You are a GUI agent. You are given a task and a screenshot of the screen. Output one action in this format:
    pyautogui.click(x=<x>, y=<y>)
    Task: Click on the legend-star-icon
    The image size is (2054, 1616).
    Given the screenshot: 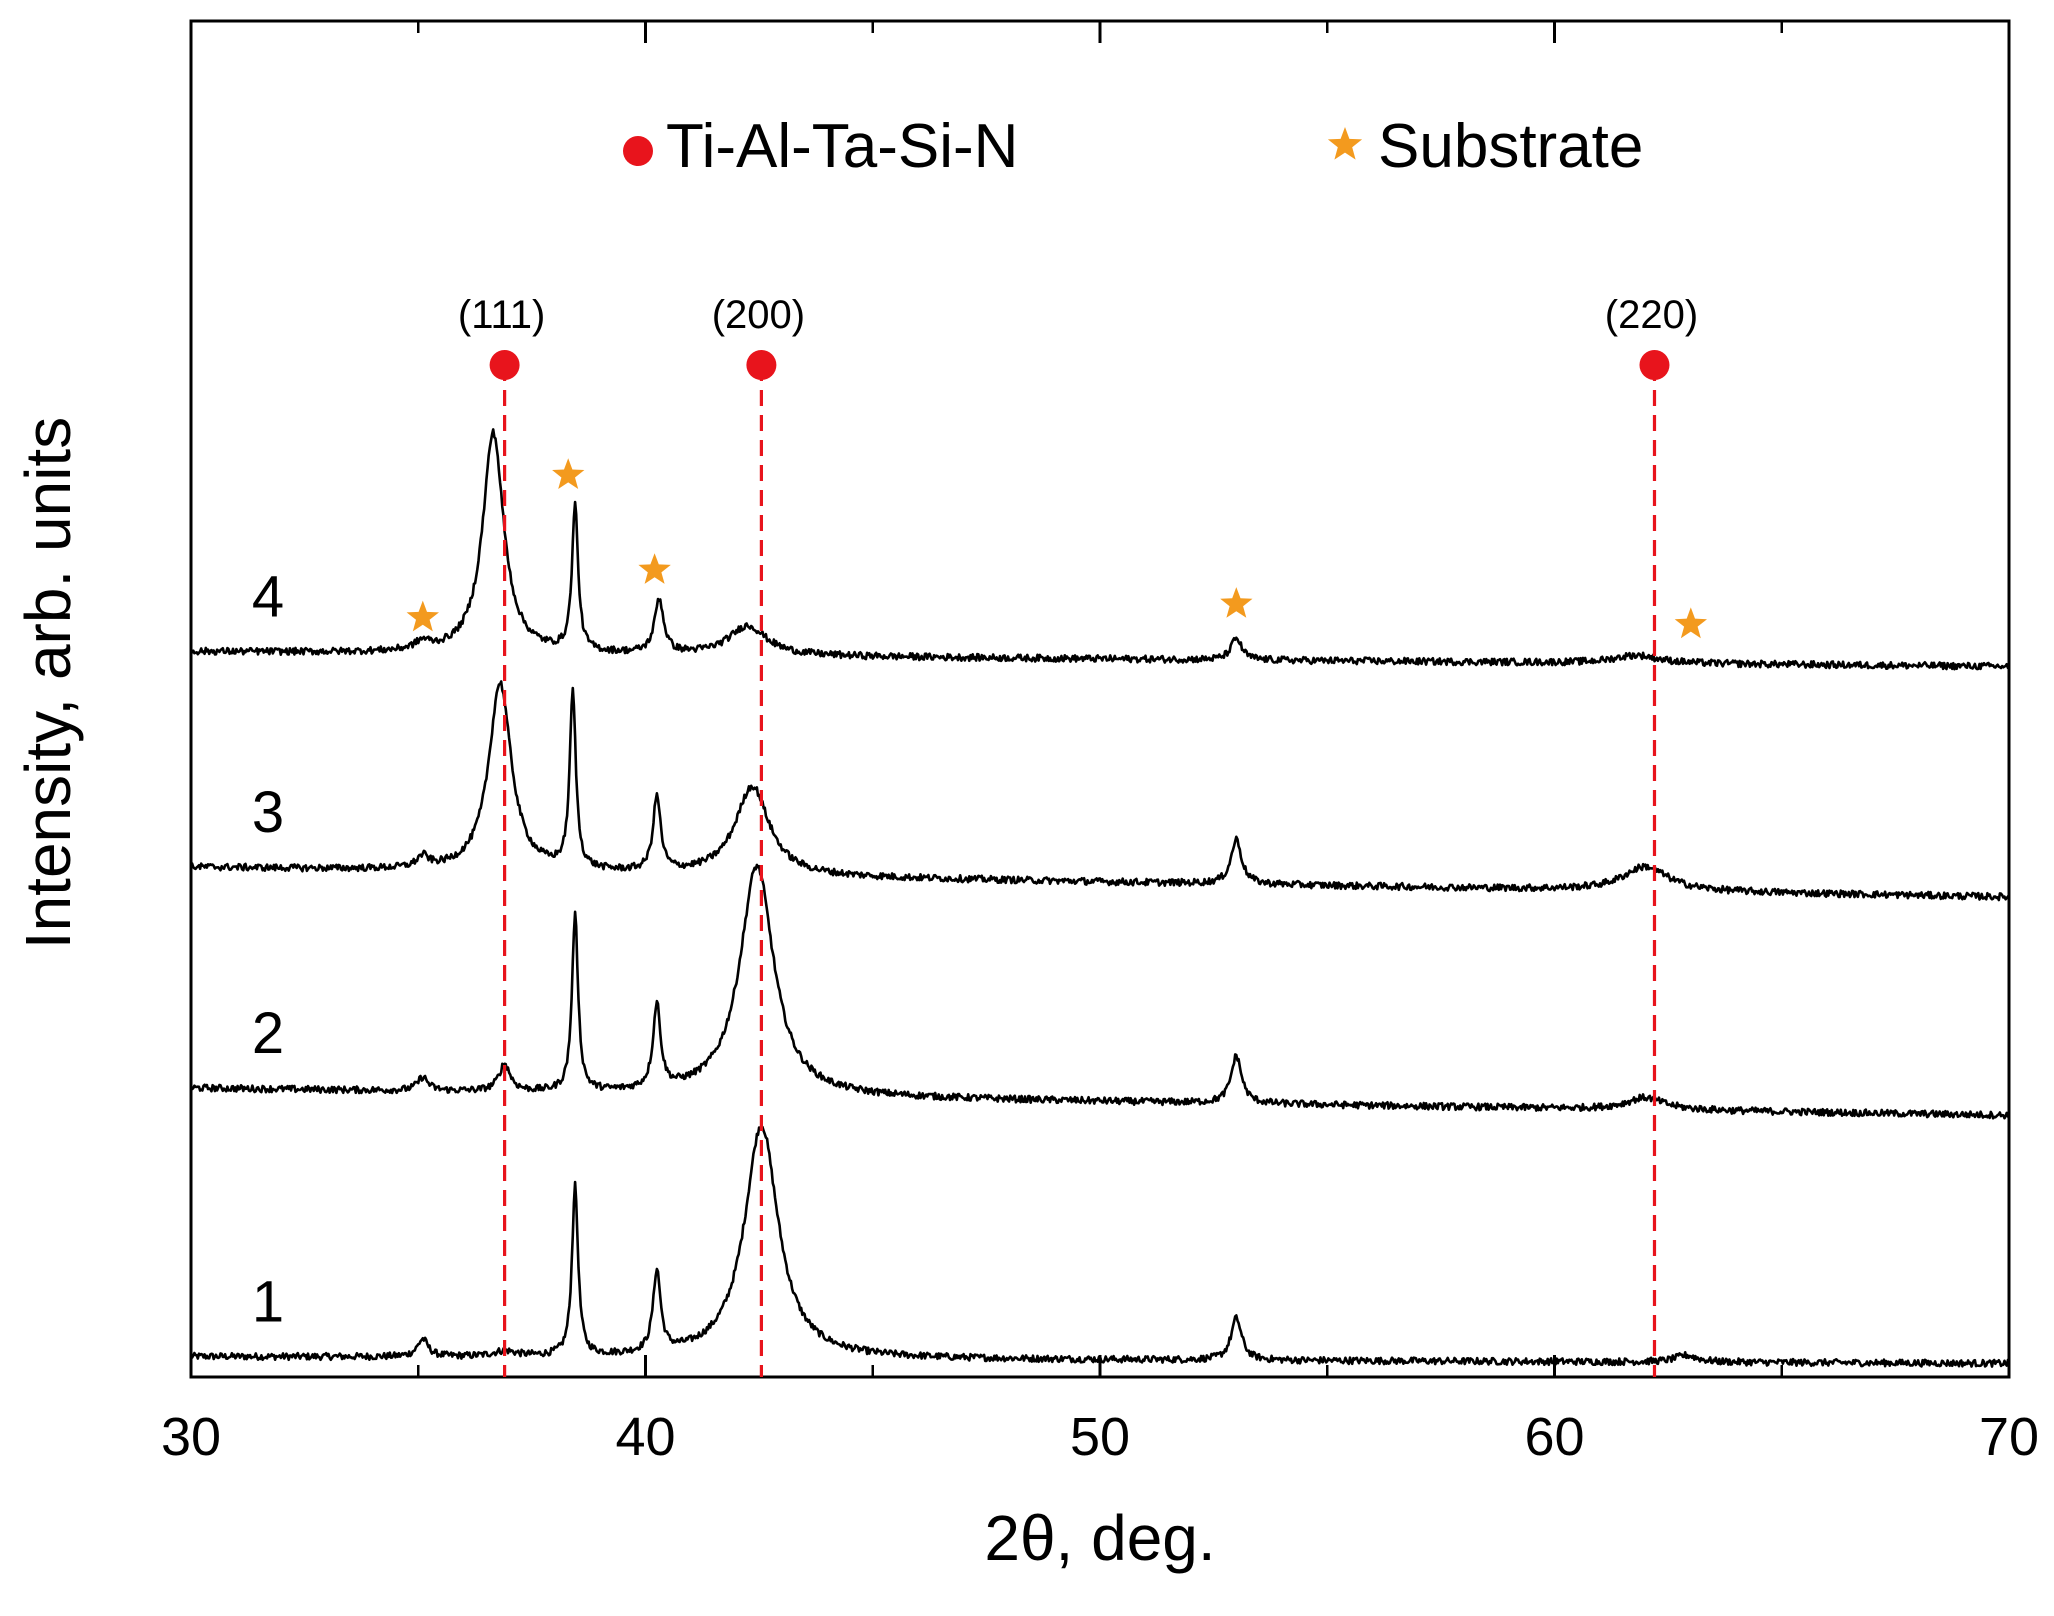 What is the action you would take?
    pyautogui.click(x=1345, y=143)
    